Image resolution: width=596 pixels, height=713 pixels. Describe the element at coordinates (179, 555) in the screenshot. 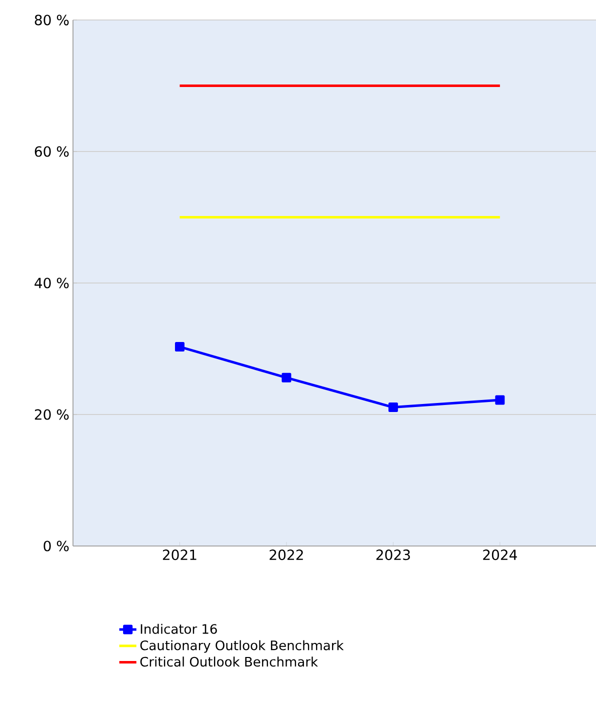

I see `x-tick-label: 2021` at that location.